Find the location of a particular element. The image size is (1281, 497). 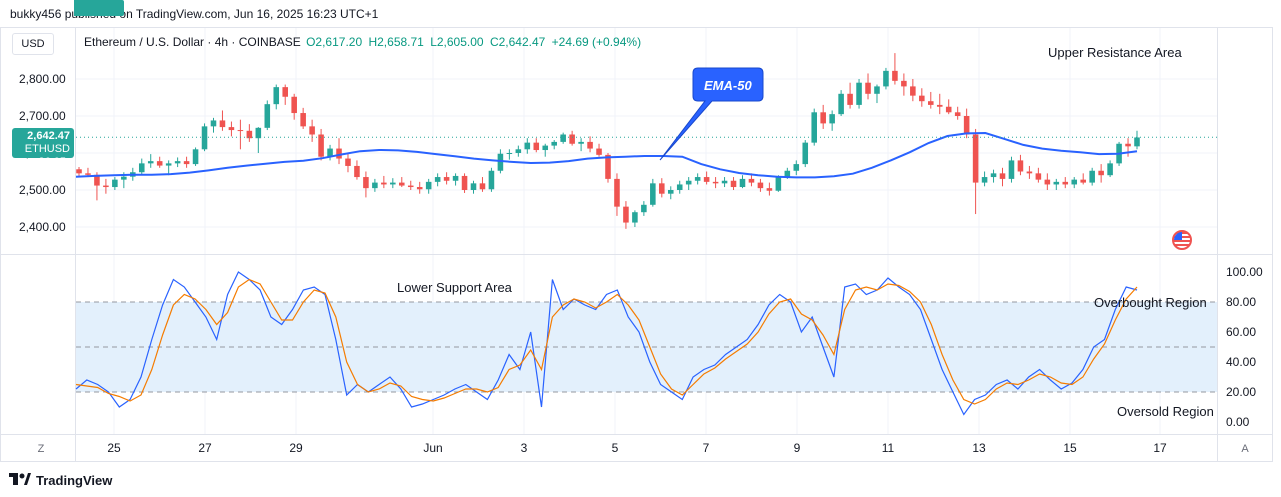

time-tick-label: 27 is located at coordinates (205, 448).